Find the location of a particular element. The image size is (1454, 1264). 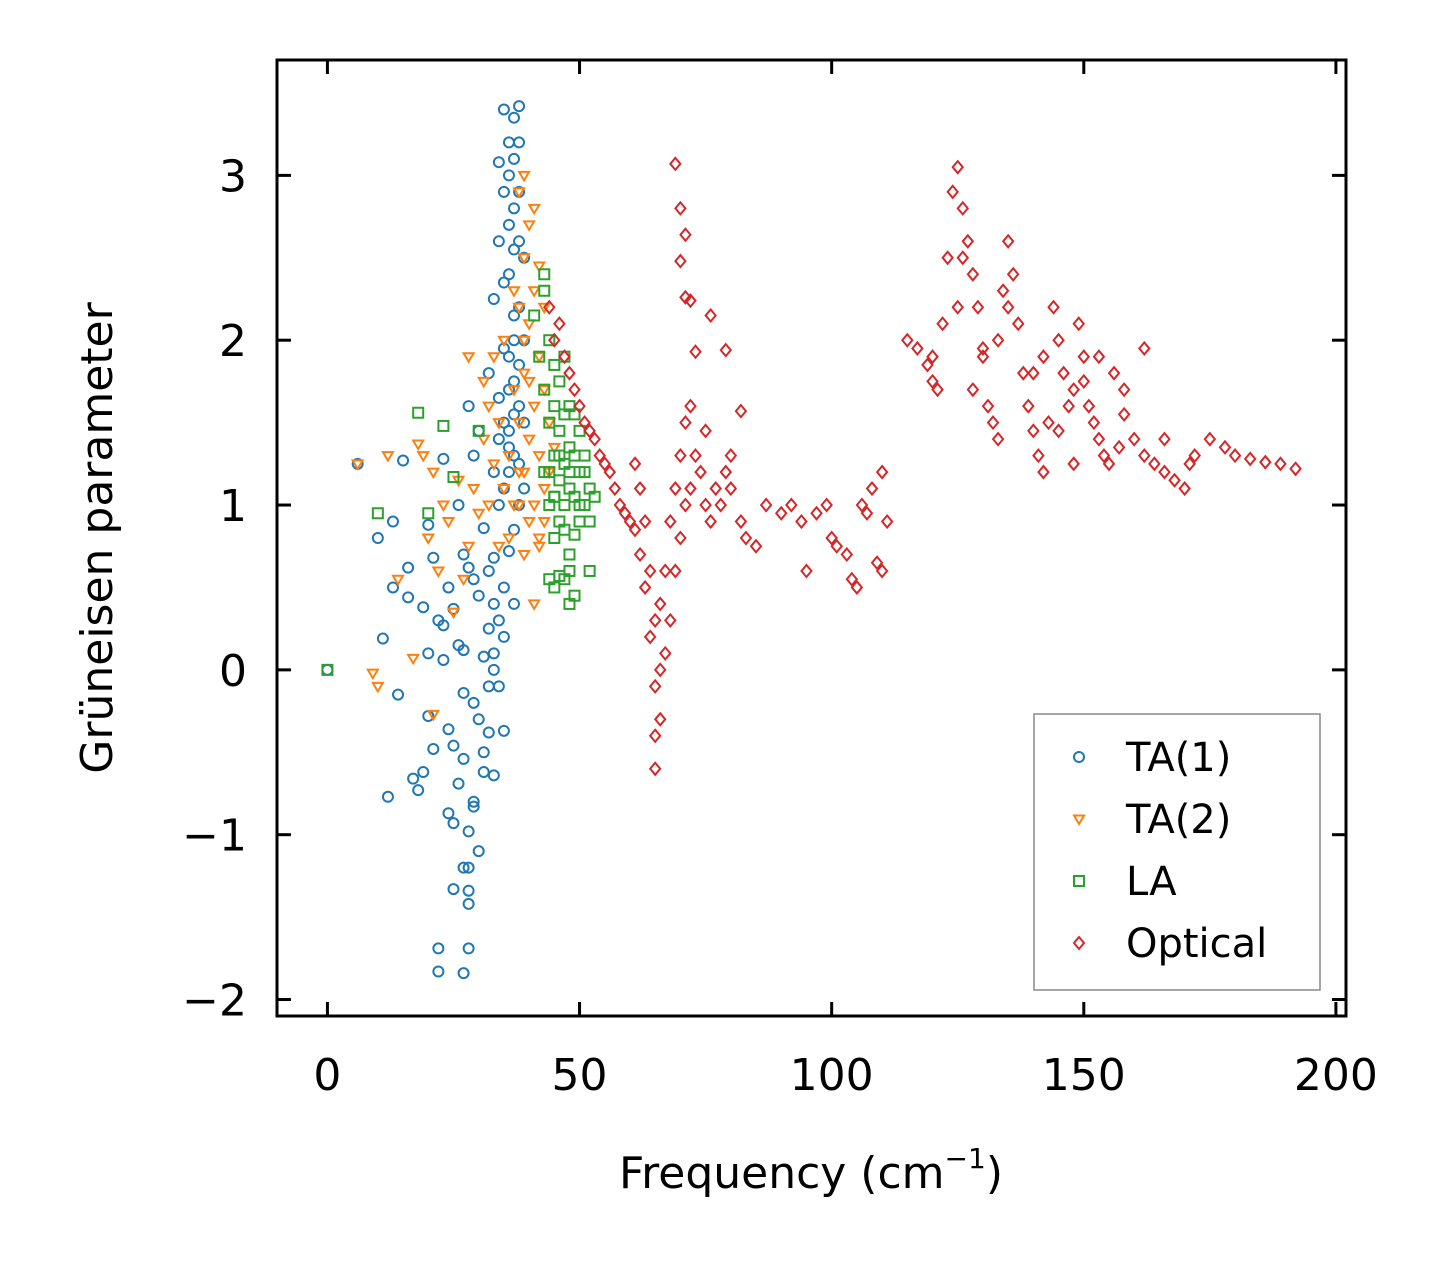

y-tick-label: −2 is located at coordinates (214, 1001).